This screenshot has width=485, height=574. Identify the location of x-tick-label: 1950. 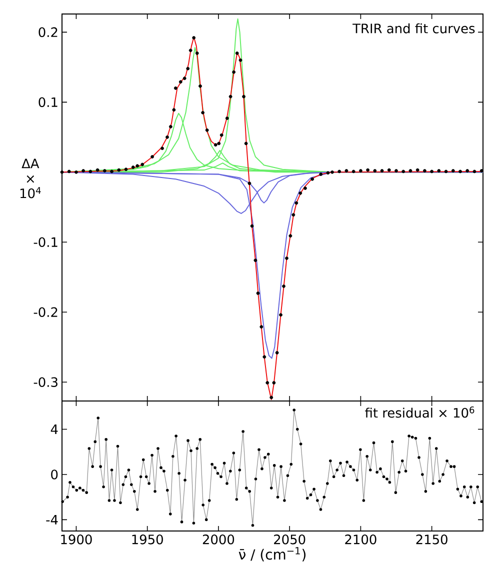
(147, 539).